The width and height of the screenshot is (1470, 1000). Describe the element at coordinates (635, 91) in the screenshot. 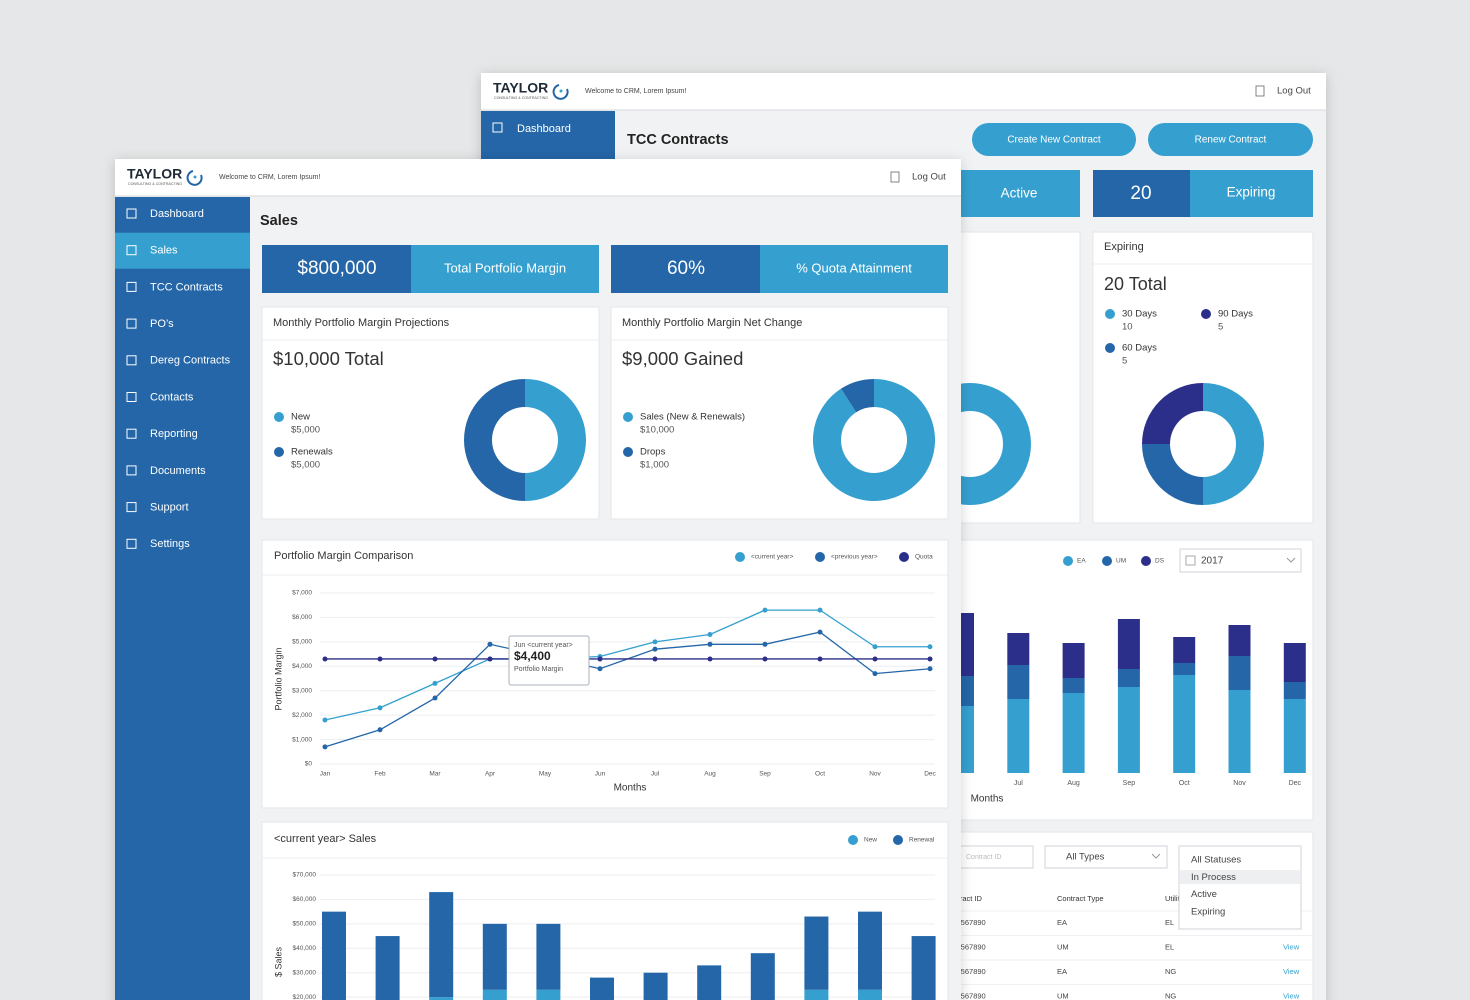

I see `welcome: Welcome to CRM, Lorem Ipsum!` at that location.